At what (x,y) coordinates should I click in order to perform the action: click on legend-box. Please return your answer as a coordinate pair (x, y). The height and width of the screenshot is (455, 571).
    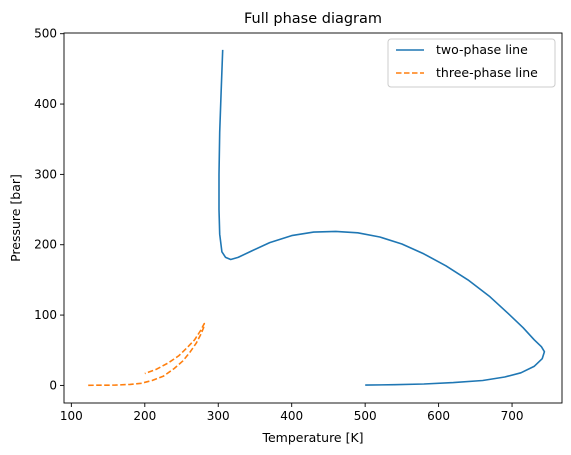
    Looking at the image, I should click on (471, 63).